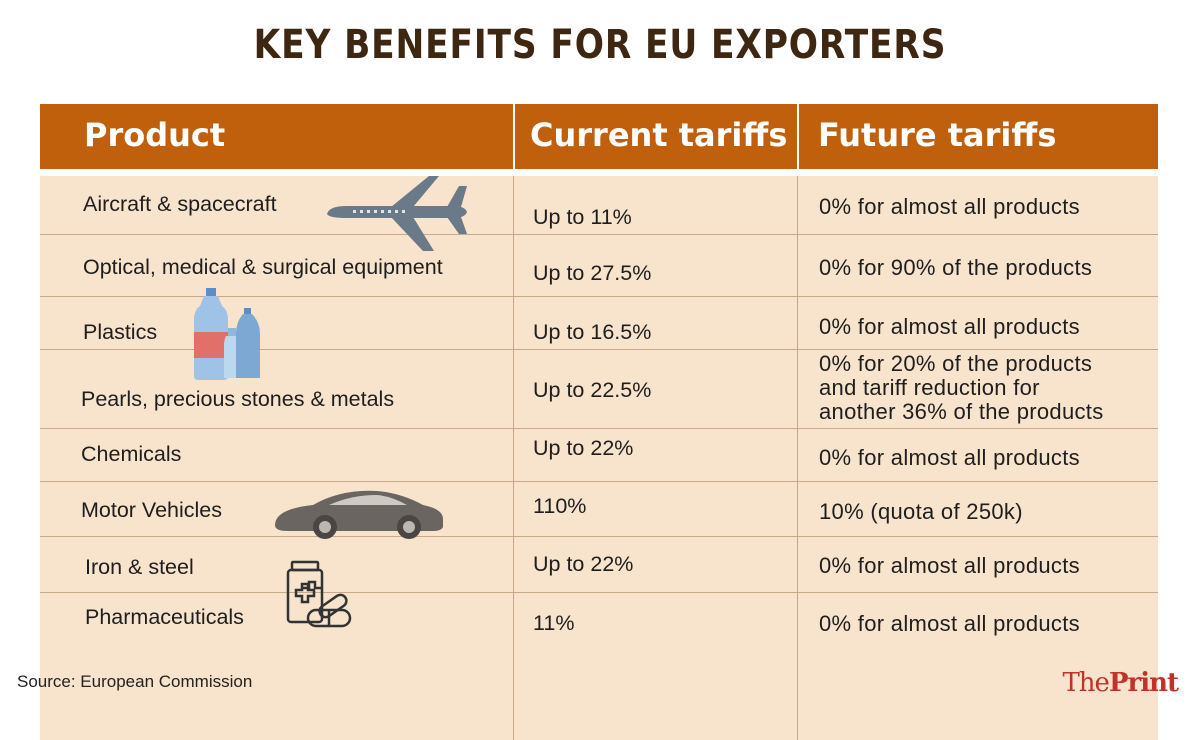 This screenshot has height=740, width=1200. I want to click on page-title: KEY BENEFITS FOR EU EXPORTERS, so click(600, 45).